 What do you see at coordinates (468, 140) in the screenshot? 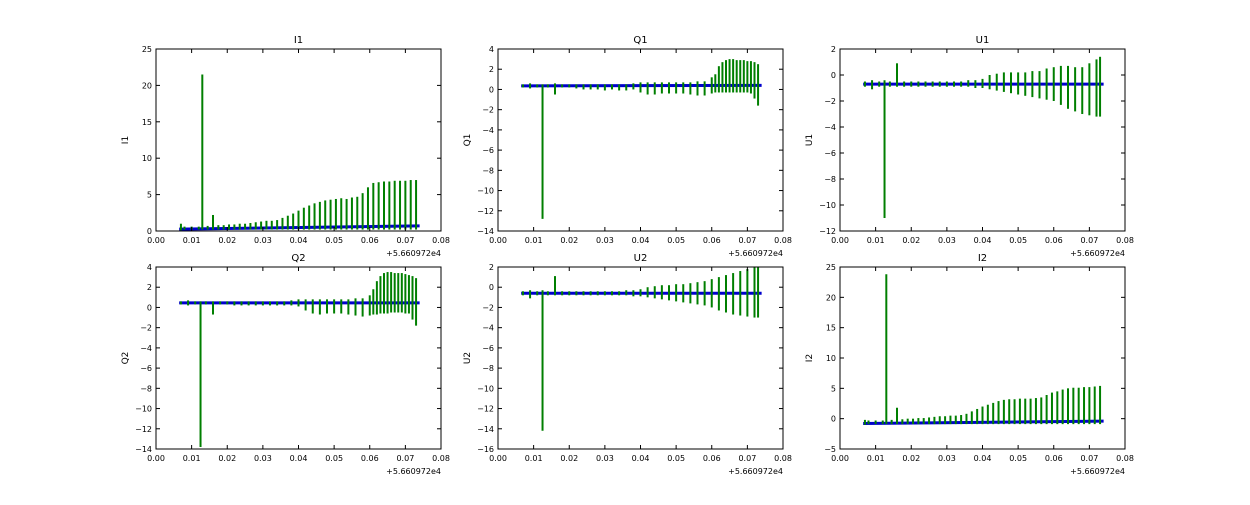
I see `y-axis-label: Q1` at bounding box center [468, 140].